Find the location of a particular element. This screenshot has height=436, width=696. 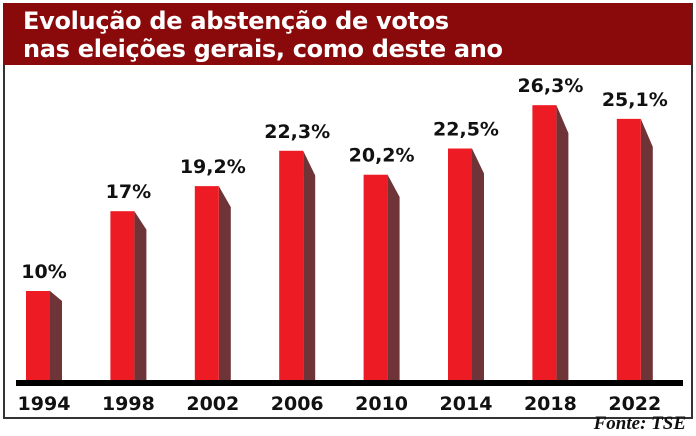

x-tick-label: 1994 is located at coordinates (44, 404).